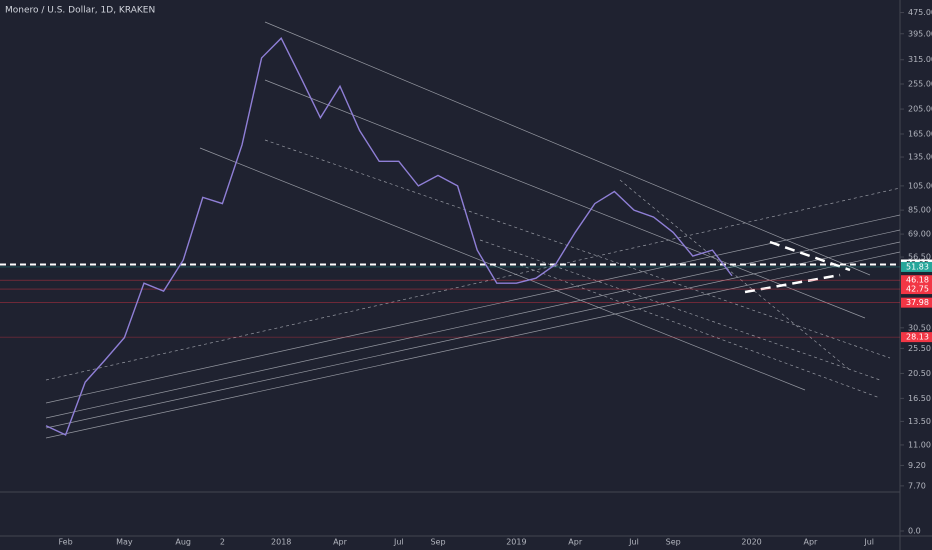 This screenshot has width=932, height=550. Describe the element at coordinates (516, 542) in the screenshot. I see `x-tick-label: 2019` at that location.